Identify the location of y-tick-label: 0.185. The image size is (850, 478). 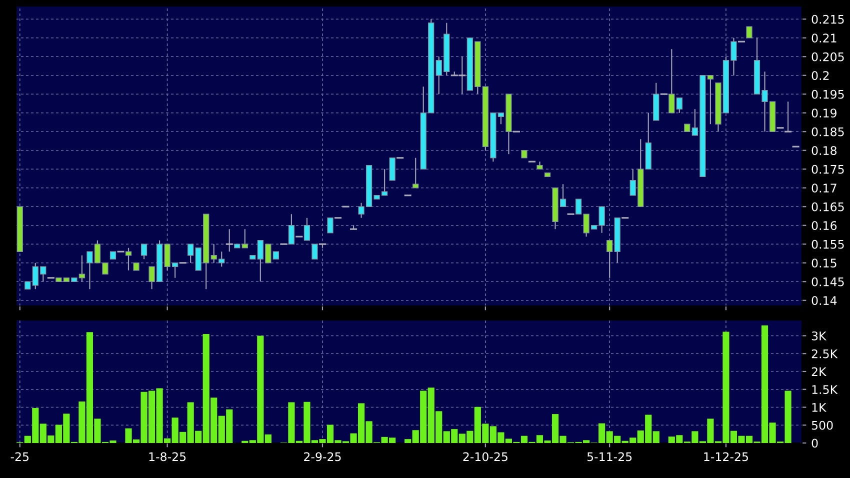
(828, 131).